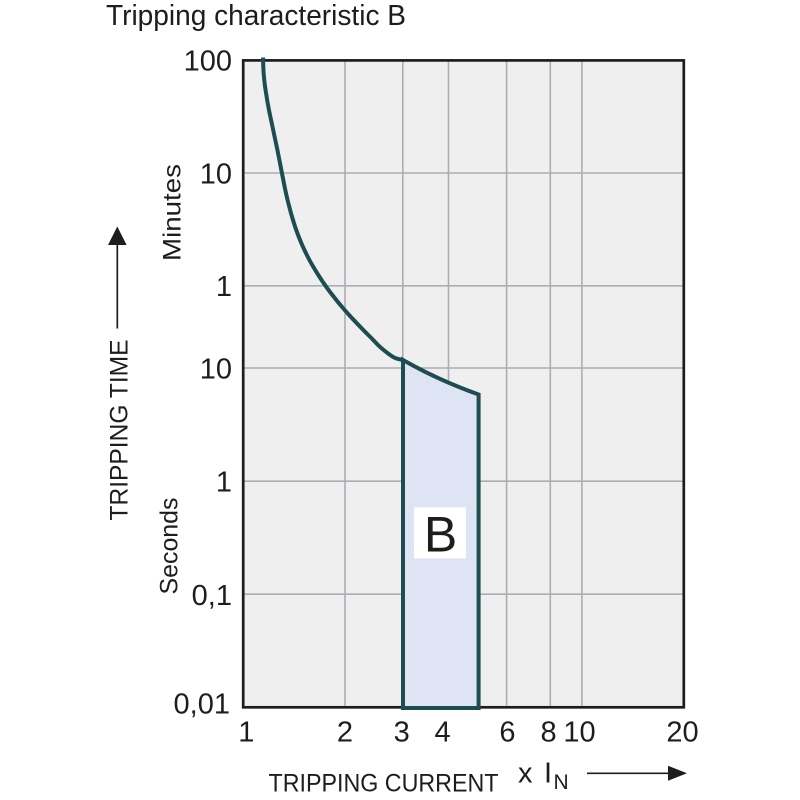  I want to click on svg-text: 0,01, so click(202, 705).